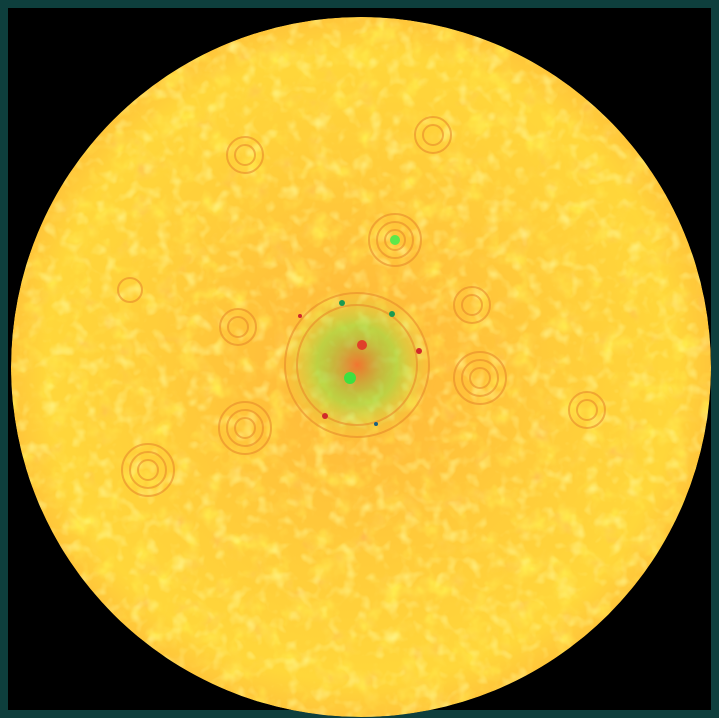 The width and height of the screenshot is (719, 718). What do you see at coordinates (360, 330) in the screenshot?
I see `spots` at bounding box center [360, 330].